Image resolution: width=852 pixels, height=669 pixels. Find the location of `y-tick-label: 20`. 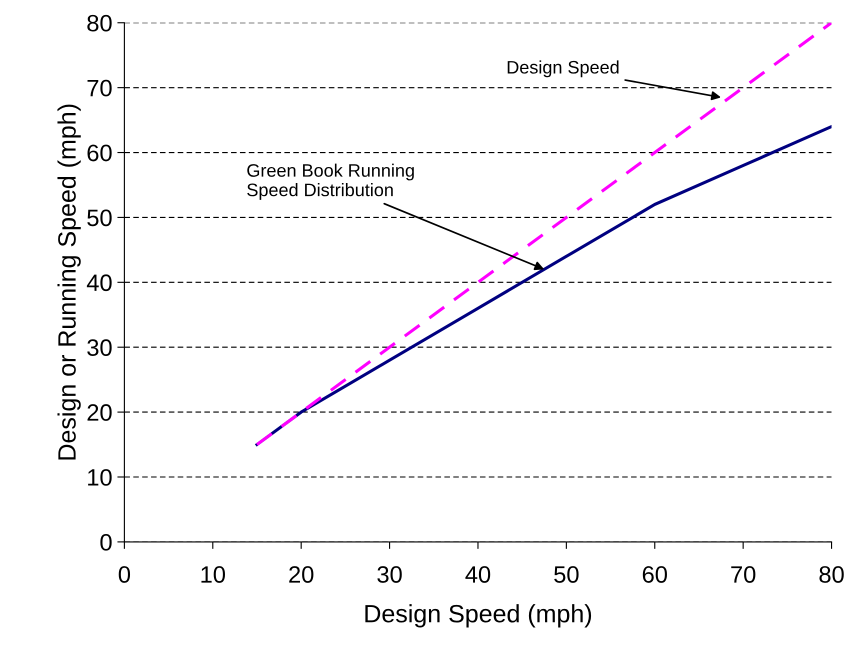

y-tick-label: 20 is located at coordinates (100, 412).